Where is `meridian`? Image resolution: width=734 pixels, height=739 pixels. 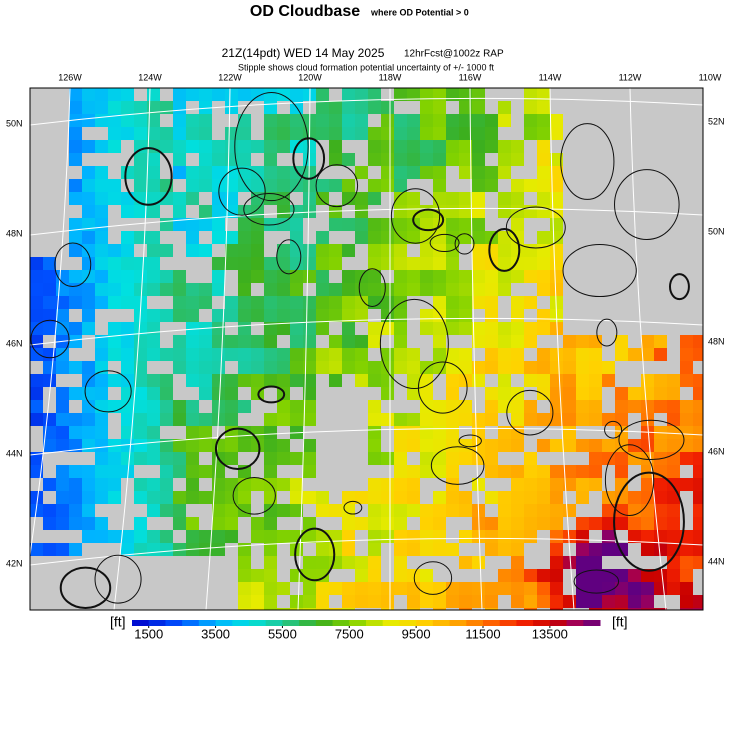 meridian is located at coordinates (132, 349).